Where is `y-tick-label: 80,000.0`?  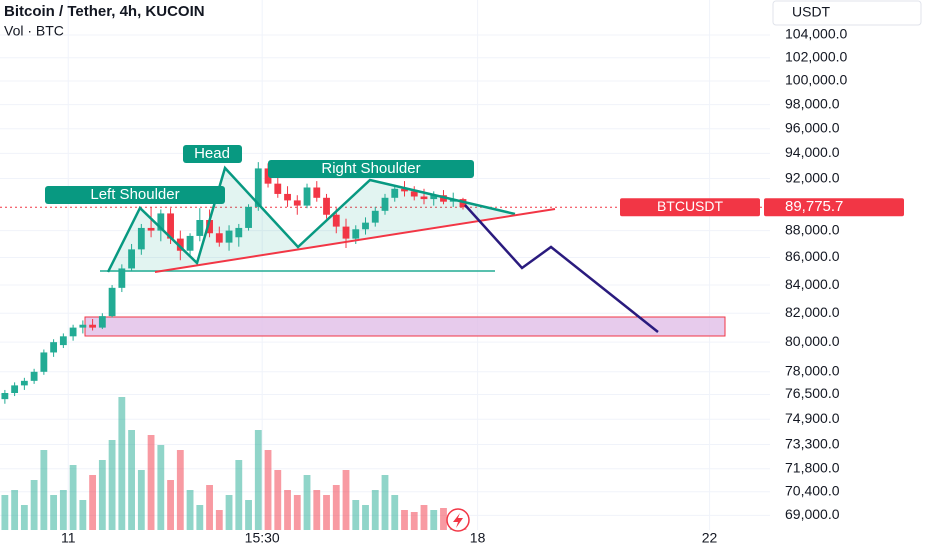 y-tick-label: 80,000.0 is located at coordinates (812, 341).